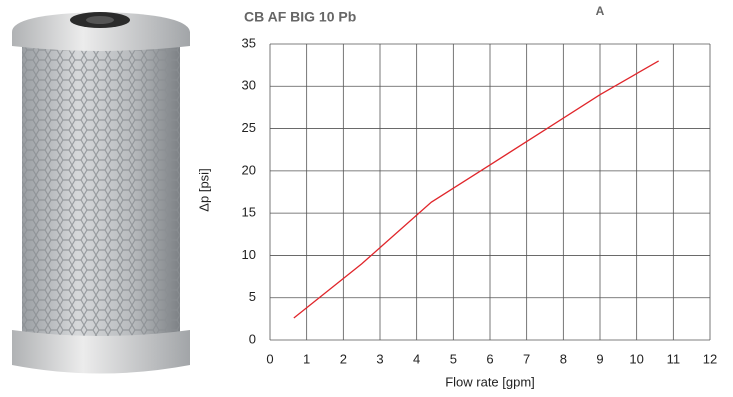 Image resolution: width=733 pixels, height=397 pixels. I want to click on x-tick-label: 8, so click(563, 358).